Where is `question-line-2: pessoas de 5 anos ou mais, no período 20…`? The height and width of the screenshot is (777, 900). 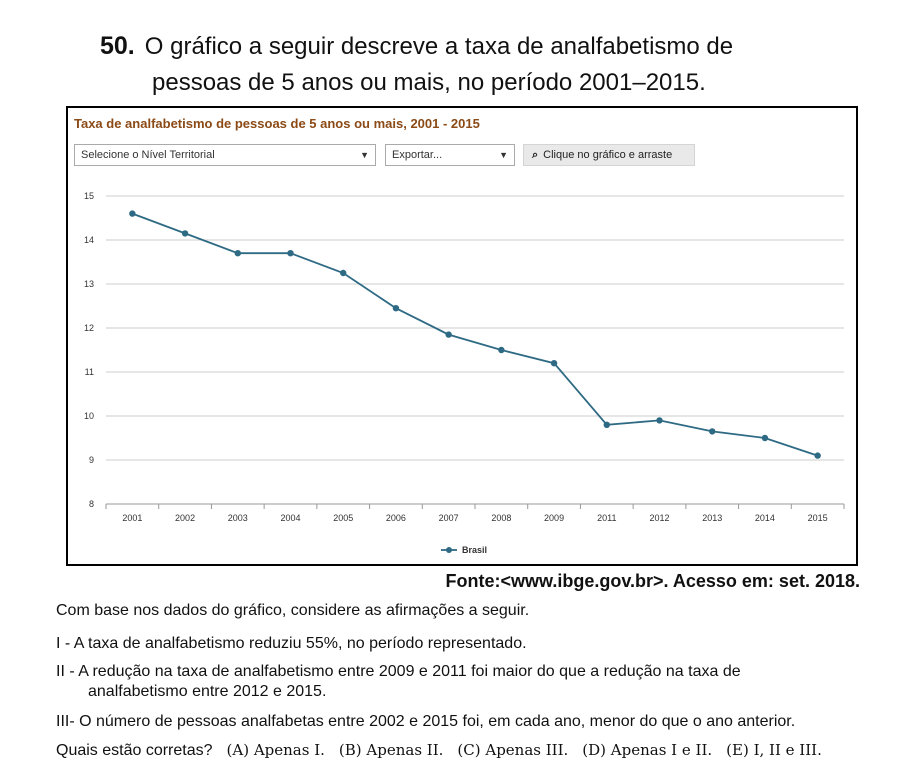
question-line-2: pessoas de 5 anos ou mais, no período 20… is located at coordinates (429, 82).